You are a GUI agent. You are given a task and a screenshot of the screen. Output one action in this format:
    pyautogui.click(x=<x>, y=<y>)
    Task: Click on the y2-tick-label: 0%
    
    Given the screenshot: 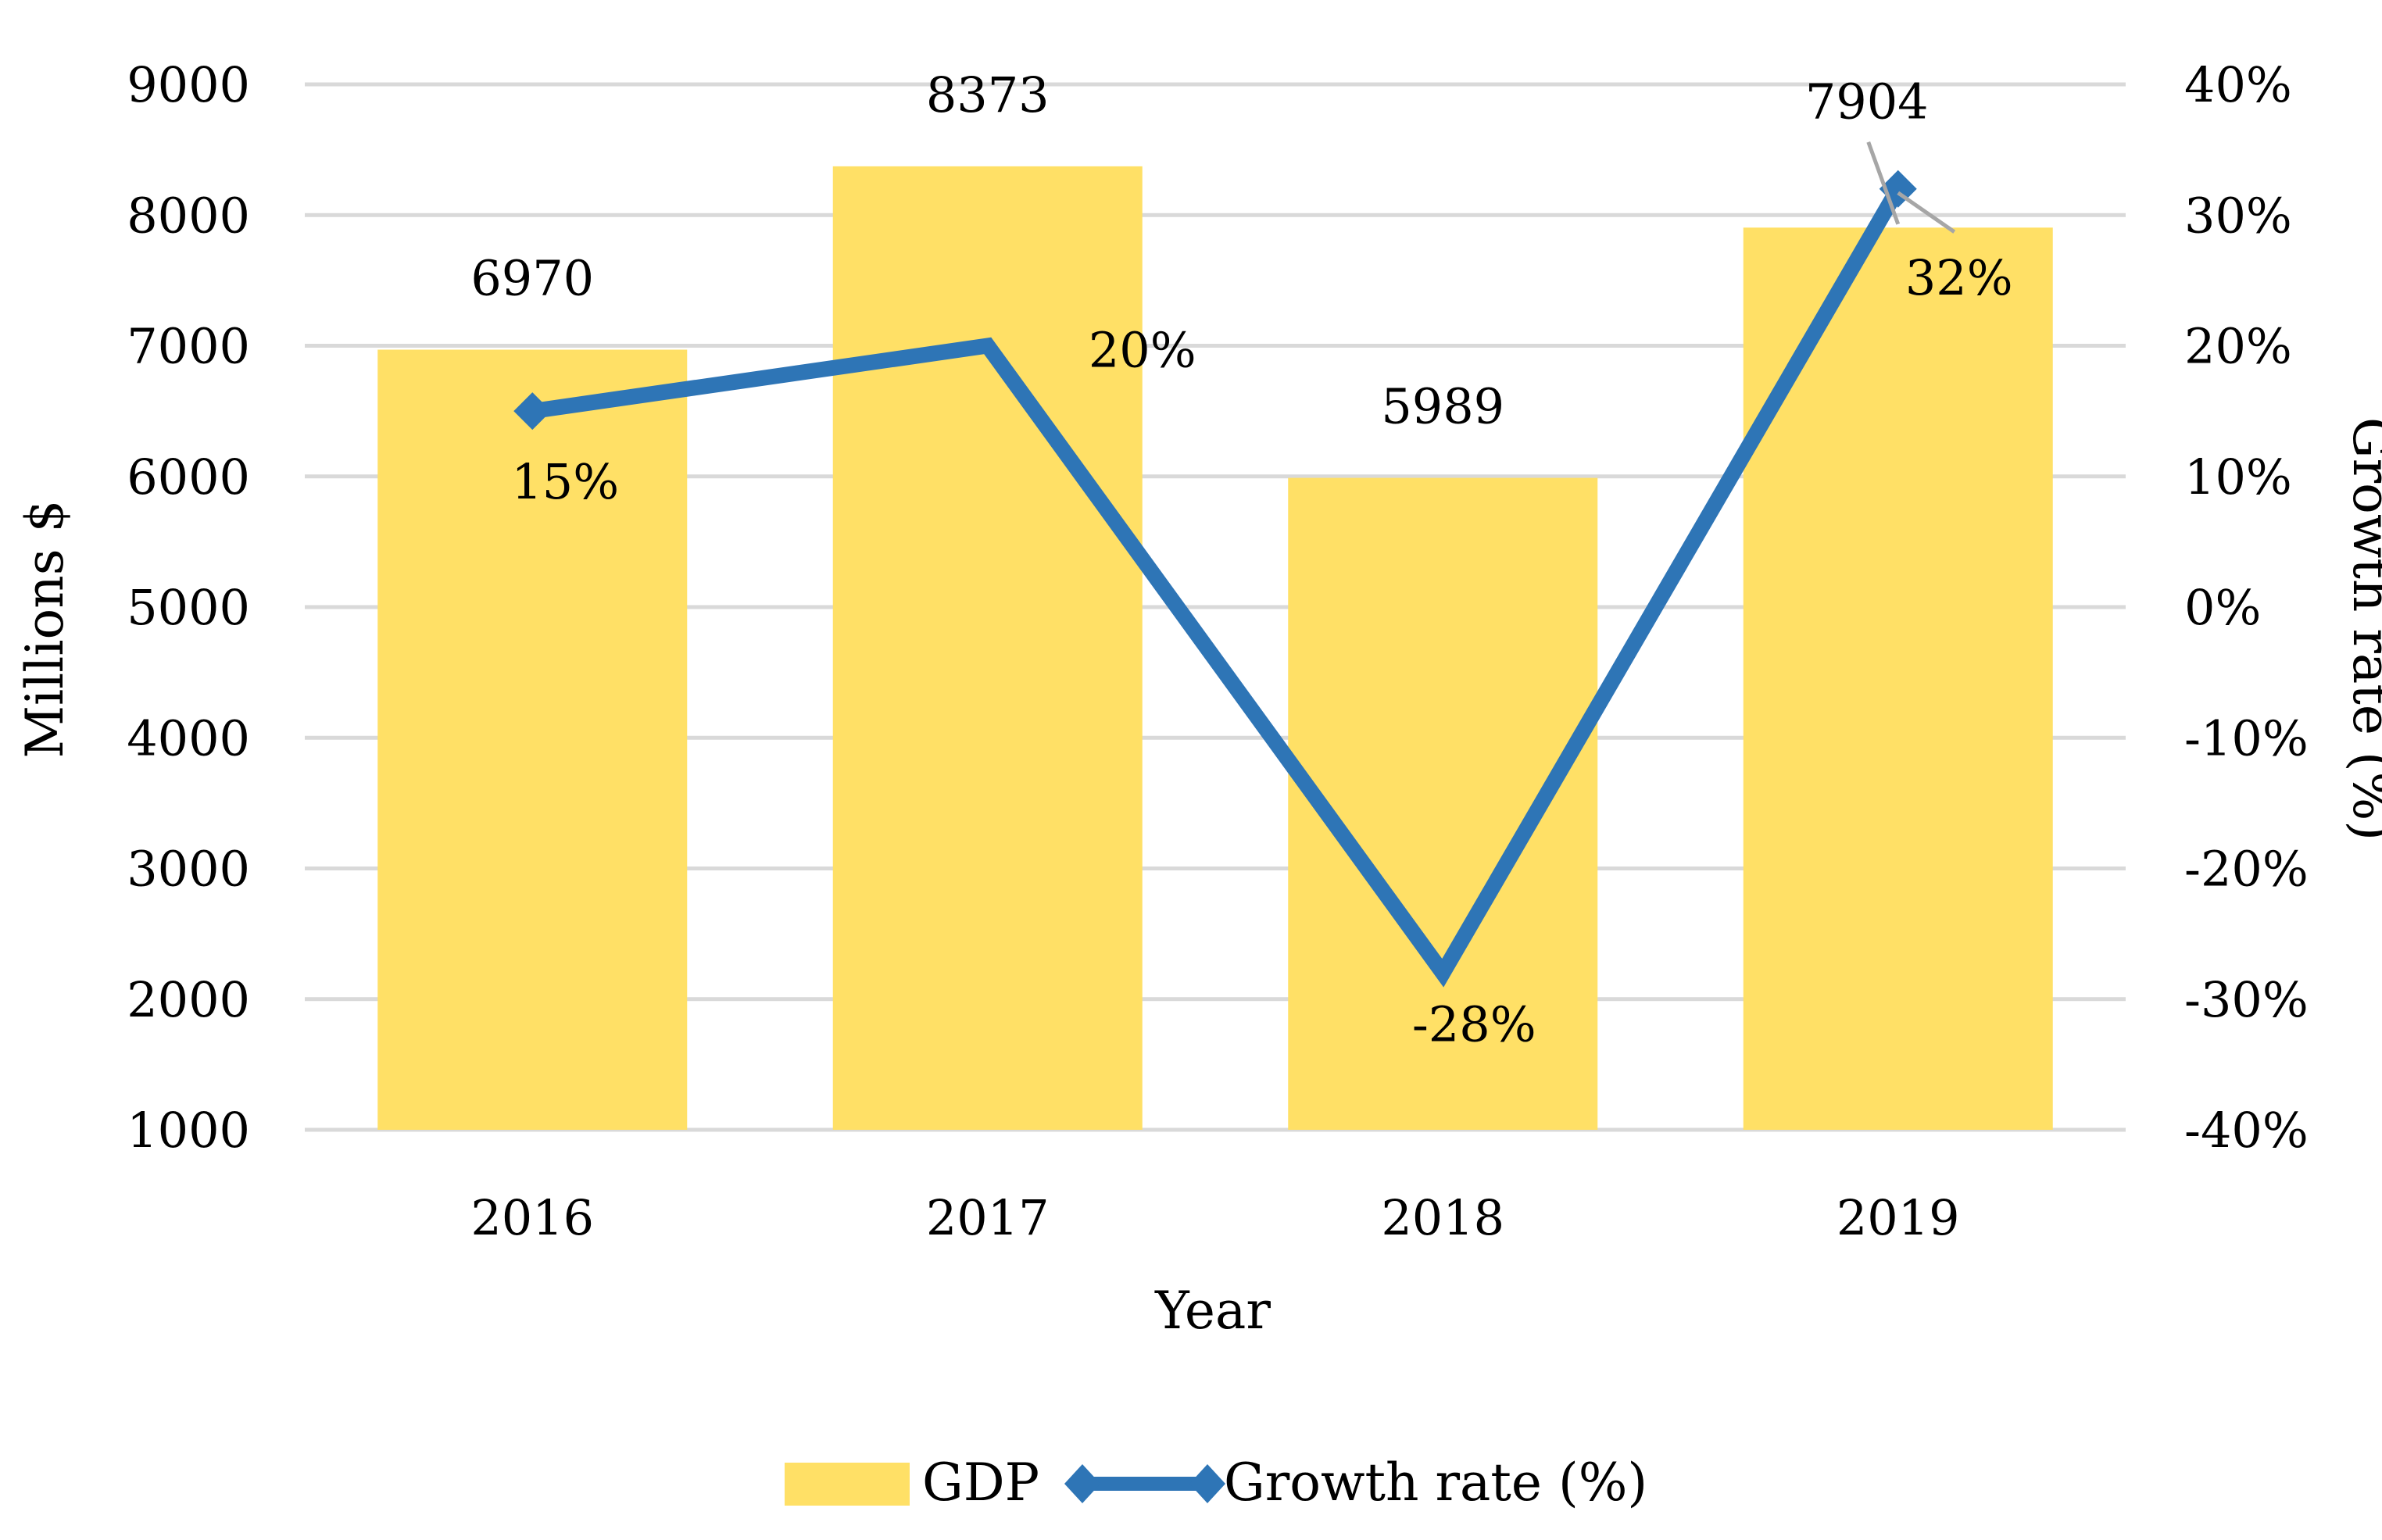 What is the action you would take?
    pyautogui.click(x=2223, y=607)
    